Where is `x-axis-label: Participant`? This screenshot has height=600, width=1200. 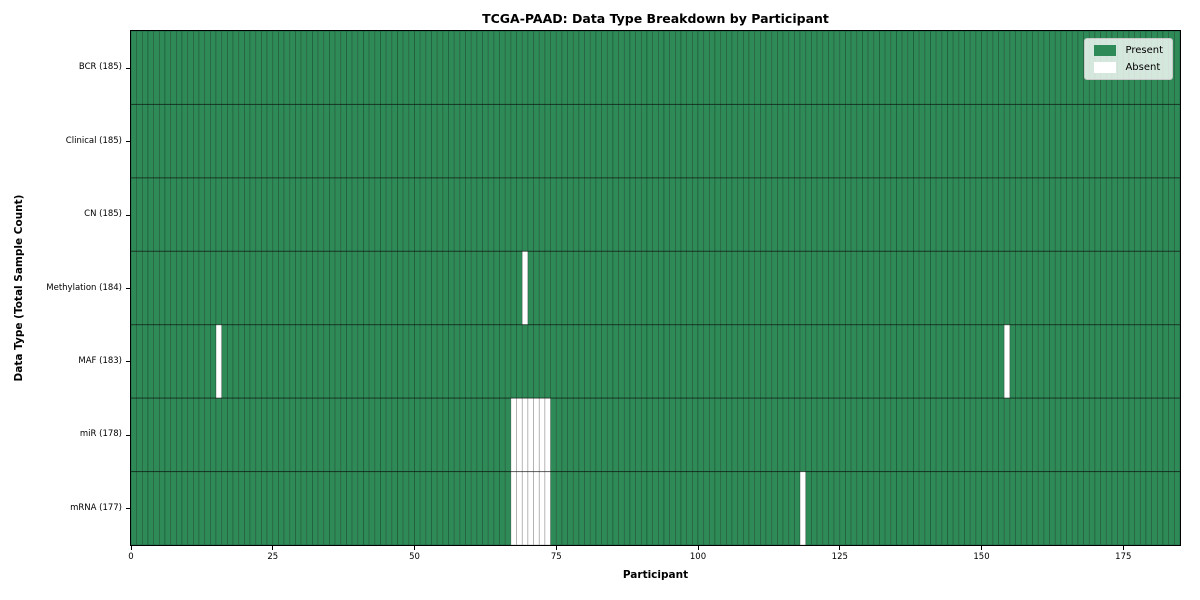 x-axis-label: Participant is located at coordinates (655, 575).